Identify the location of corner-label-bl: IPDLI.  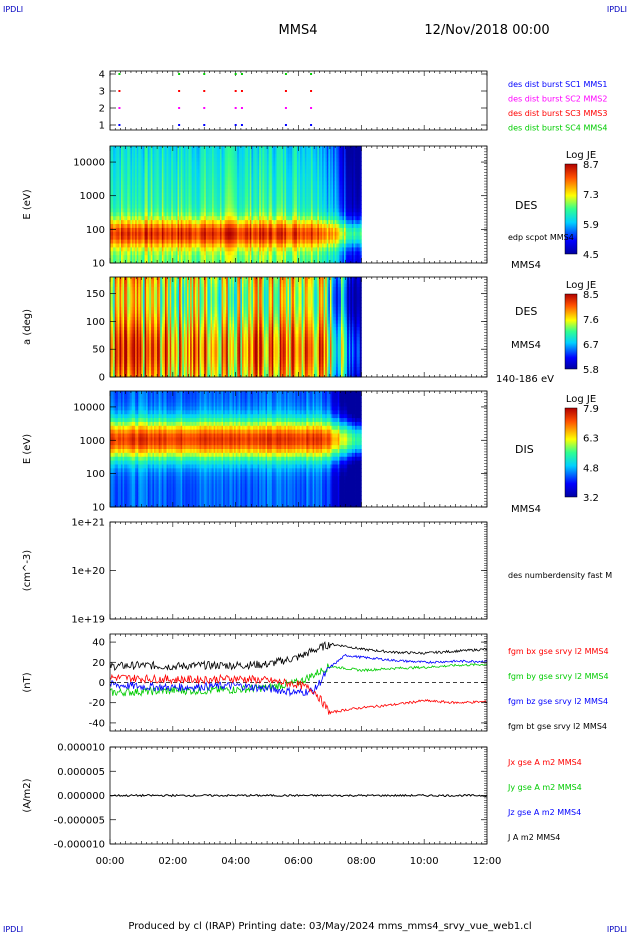
(13, 929).